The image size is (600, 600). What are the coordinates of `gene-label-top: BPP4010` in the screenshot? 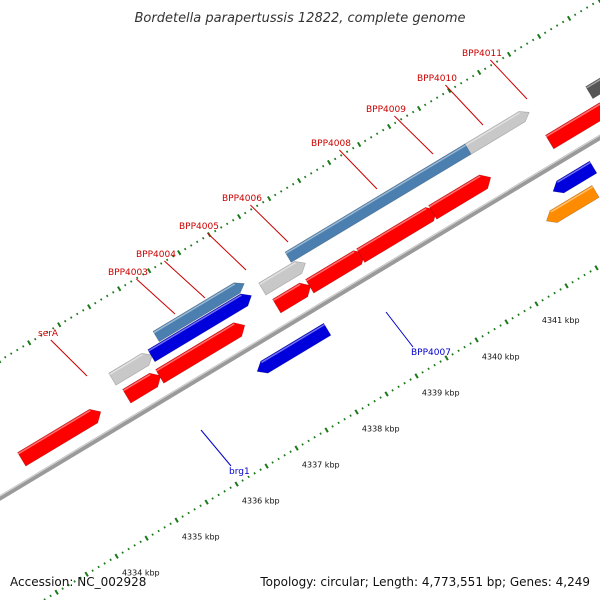 It's located at (437, 79).